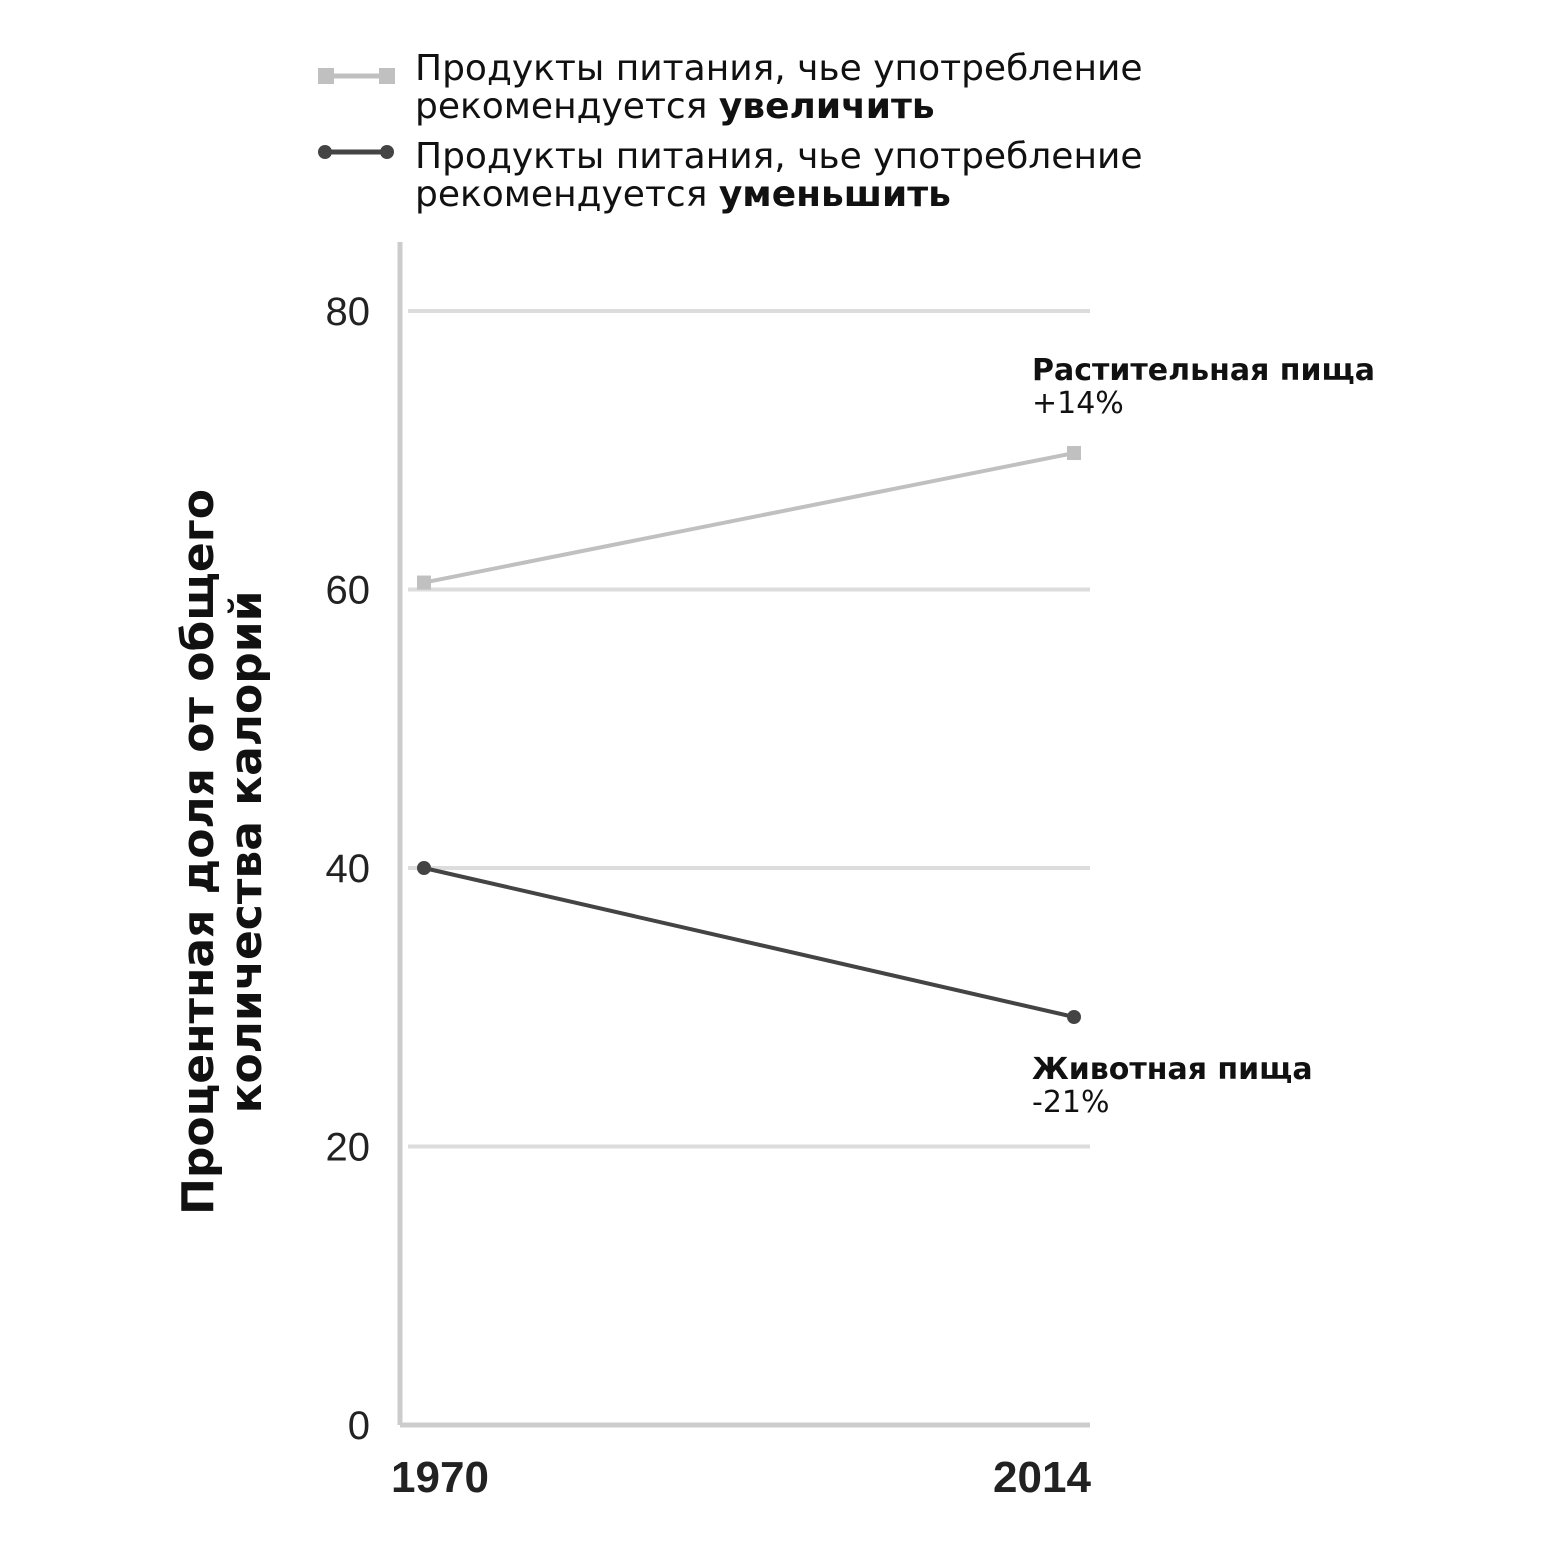  Describe the element at coordinates (246, 852) in the screenshot. I see `y-axis-label-line2: количества калорий` at that location.